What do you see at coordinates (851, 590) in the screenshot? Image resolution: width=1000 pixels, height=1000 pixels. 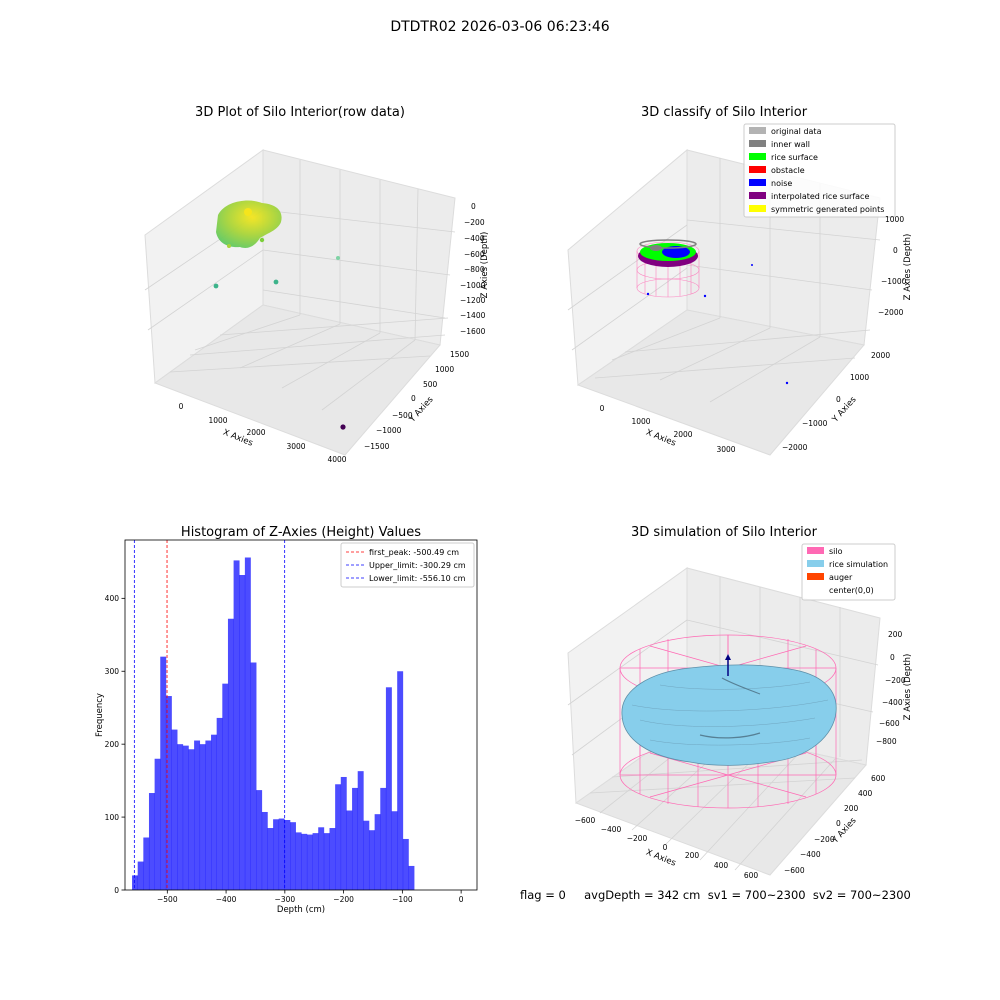 I see `legend-label: center(0,0)` at bounding box center [851, 590].